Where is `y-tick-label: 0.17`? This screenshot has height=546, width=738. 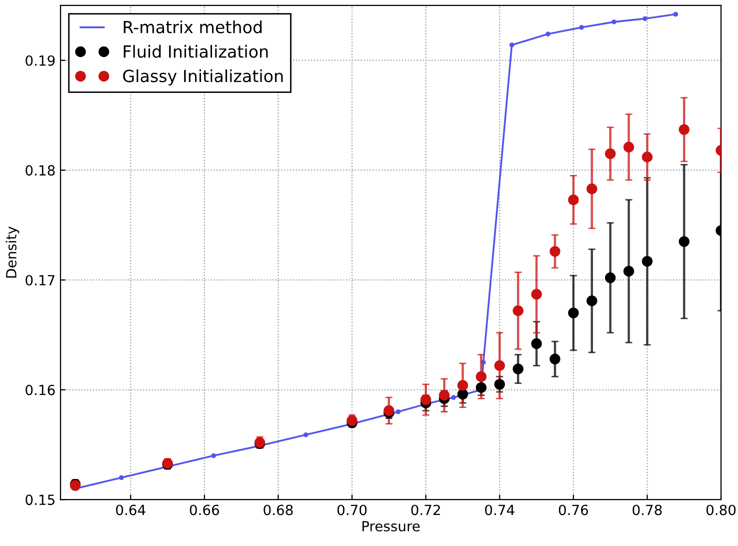
y-tick-label: 0.17 is located at coordinates (40, 280).